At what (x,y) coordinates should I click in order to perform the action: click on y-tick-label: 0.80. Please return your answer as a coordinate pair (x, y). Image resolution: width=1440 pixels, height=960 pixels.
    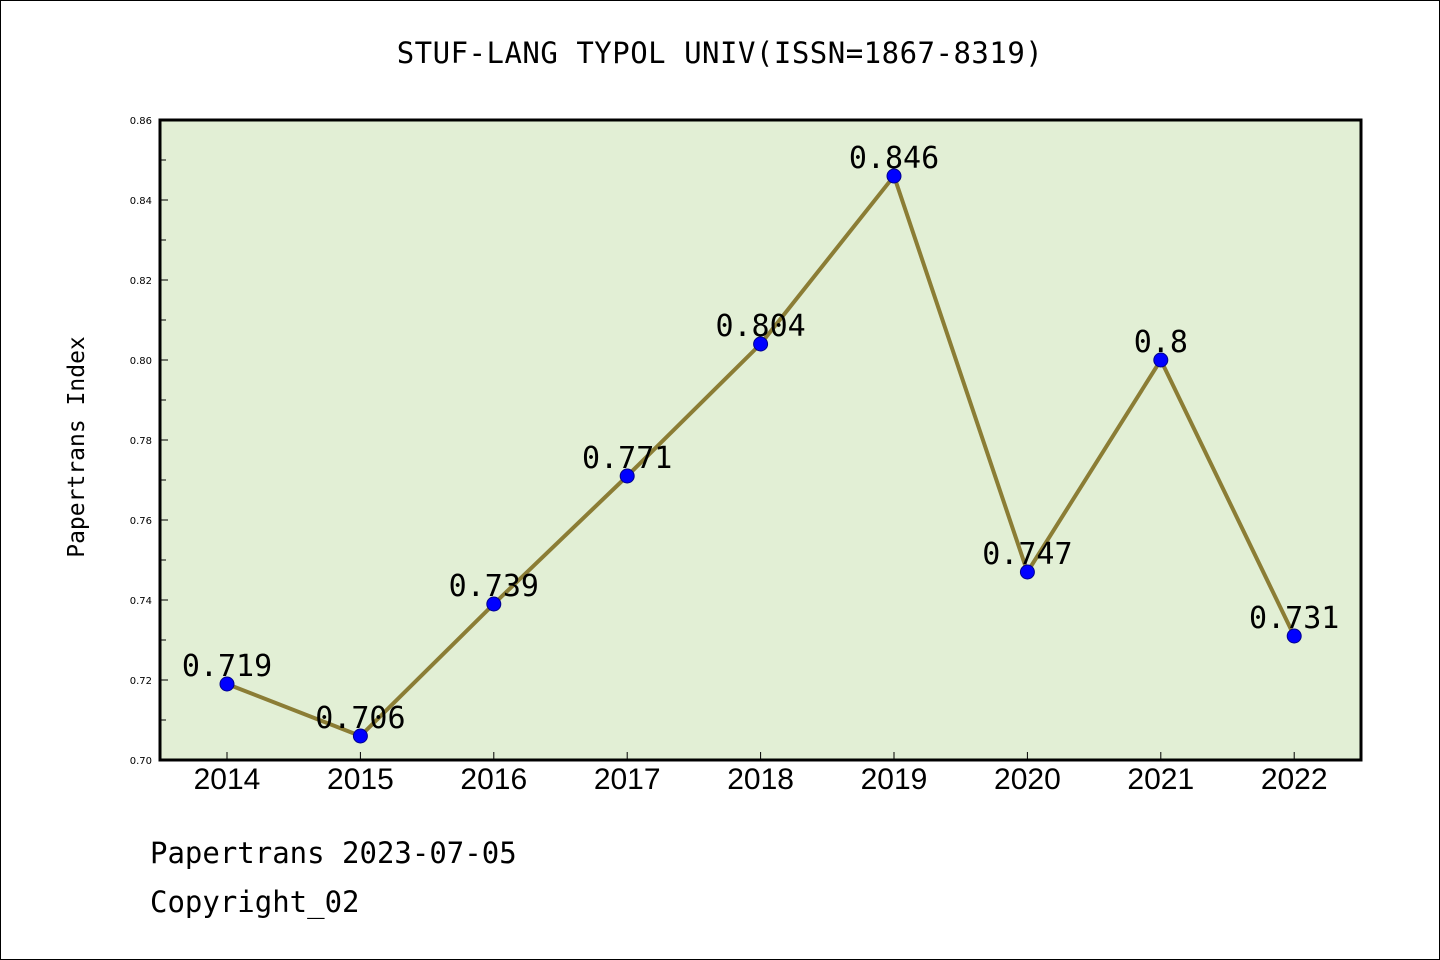
    Looking at the image, I should click on (141, 361).